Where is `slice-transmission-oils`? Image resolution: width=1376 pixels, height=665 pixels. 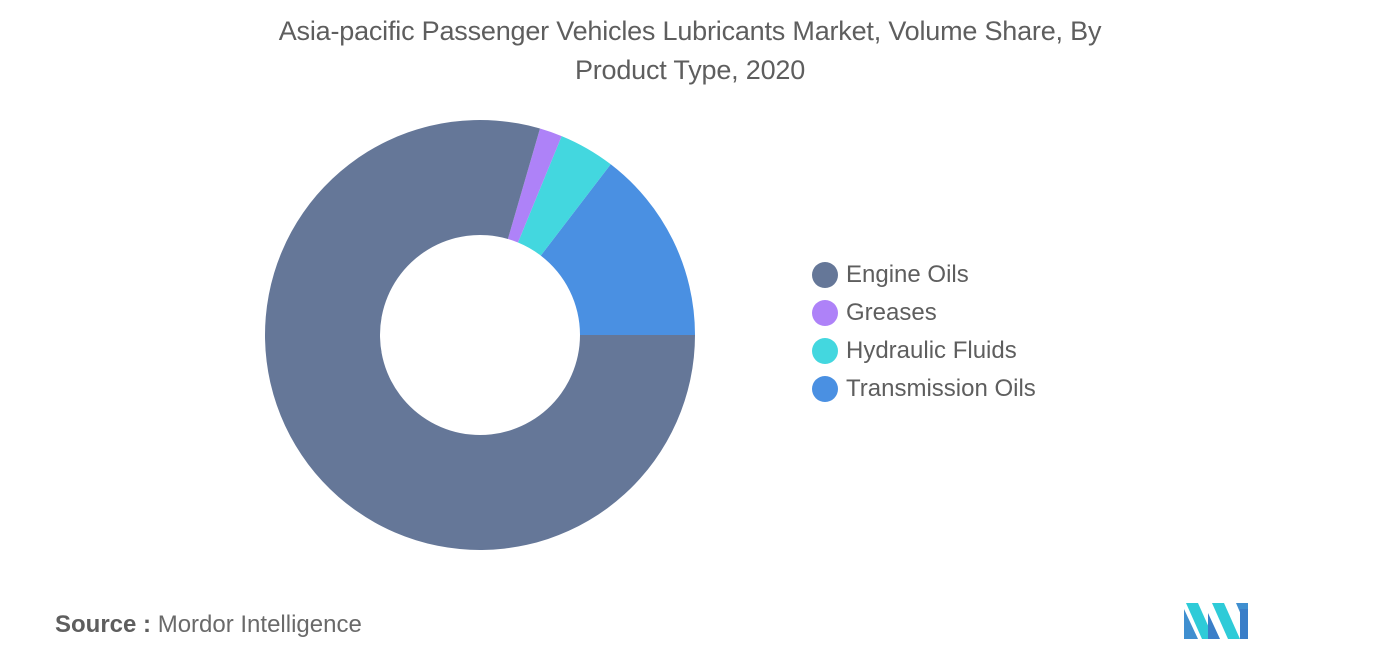
slice-transmission-oils is located at coordinates (617, 249).